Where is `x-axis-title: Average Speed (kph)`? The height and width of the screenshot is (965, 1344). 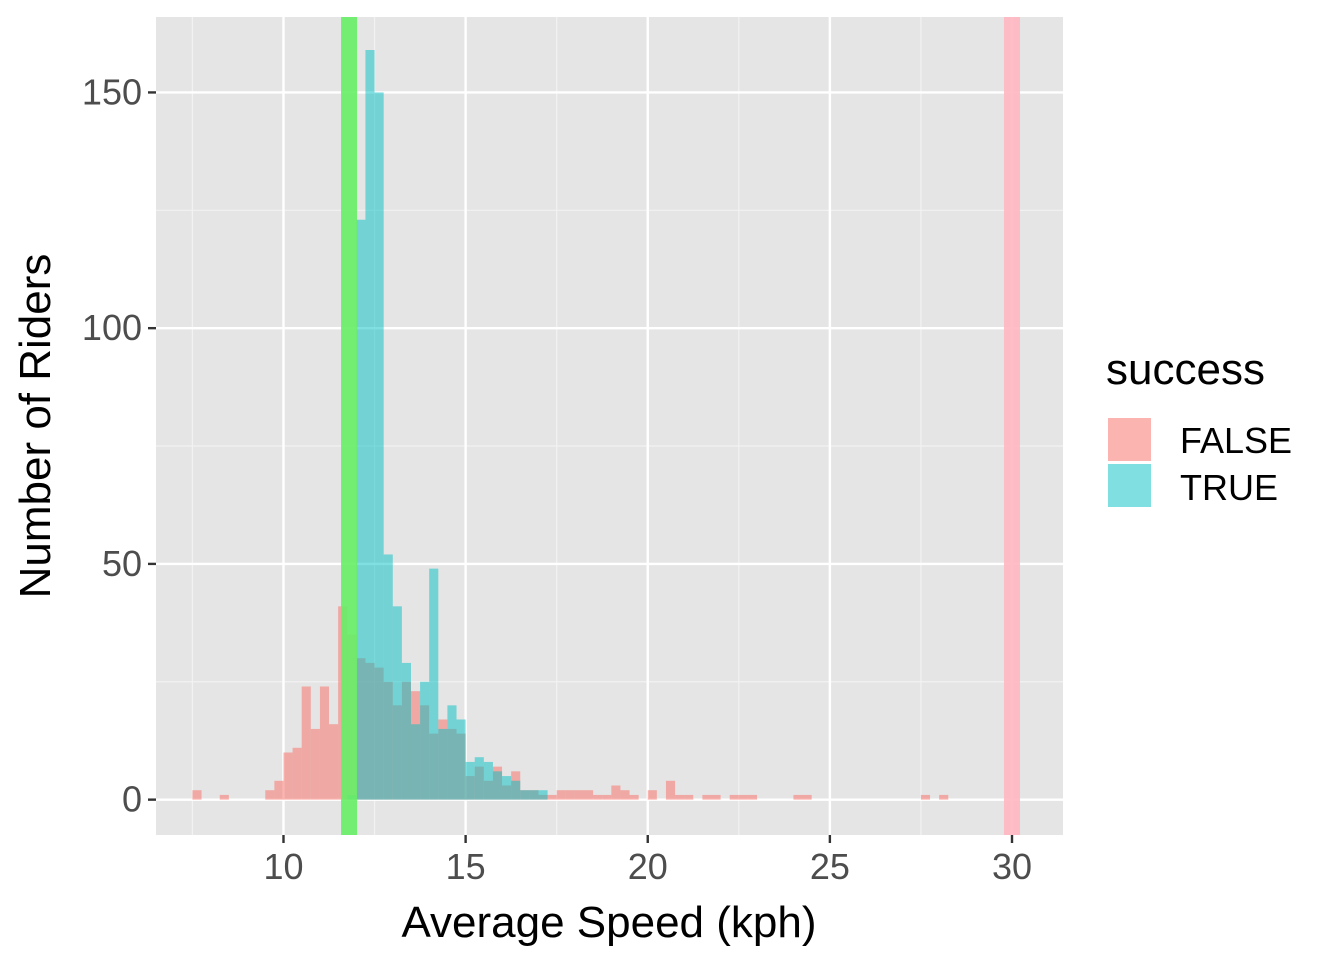
x-axis-title: Average Speed (kph) is located at coordinates (608, 922).